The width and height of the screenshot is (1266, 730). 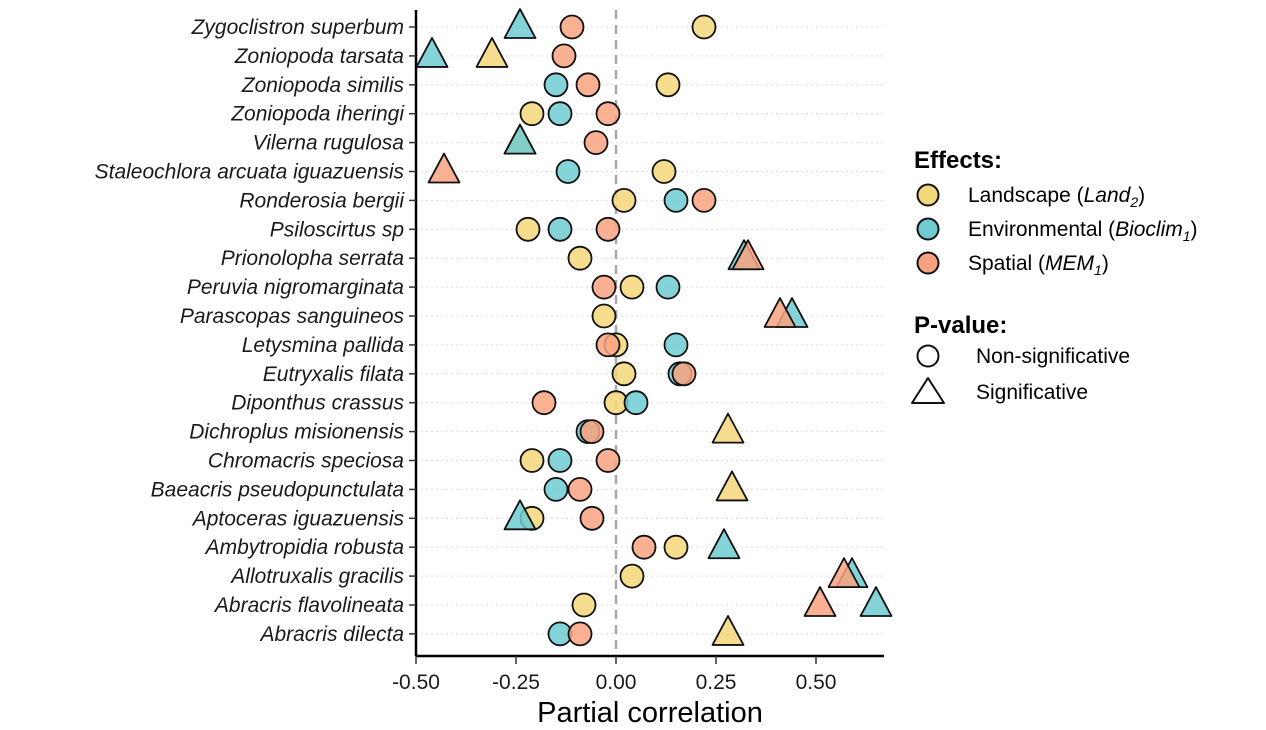 I want to click on species-label: Baeacris pseudopunctulata, so click(x=277, y=489).